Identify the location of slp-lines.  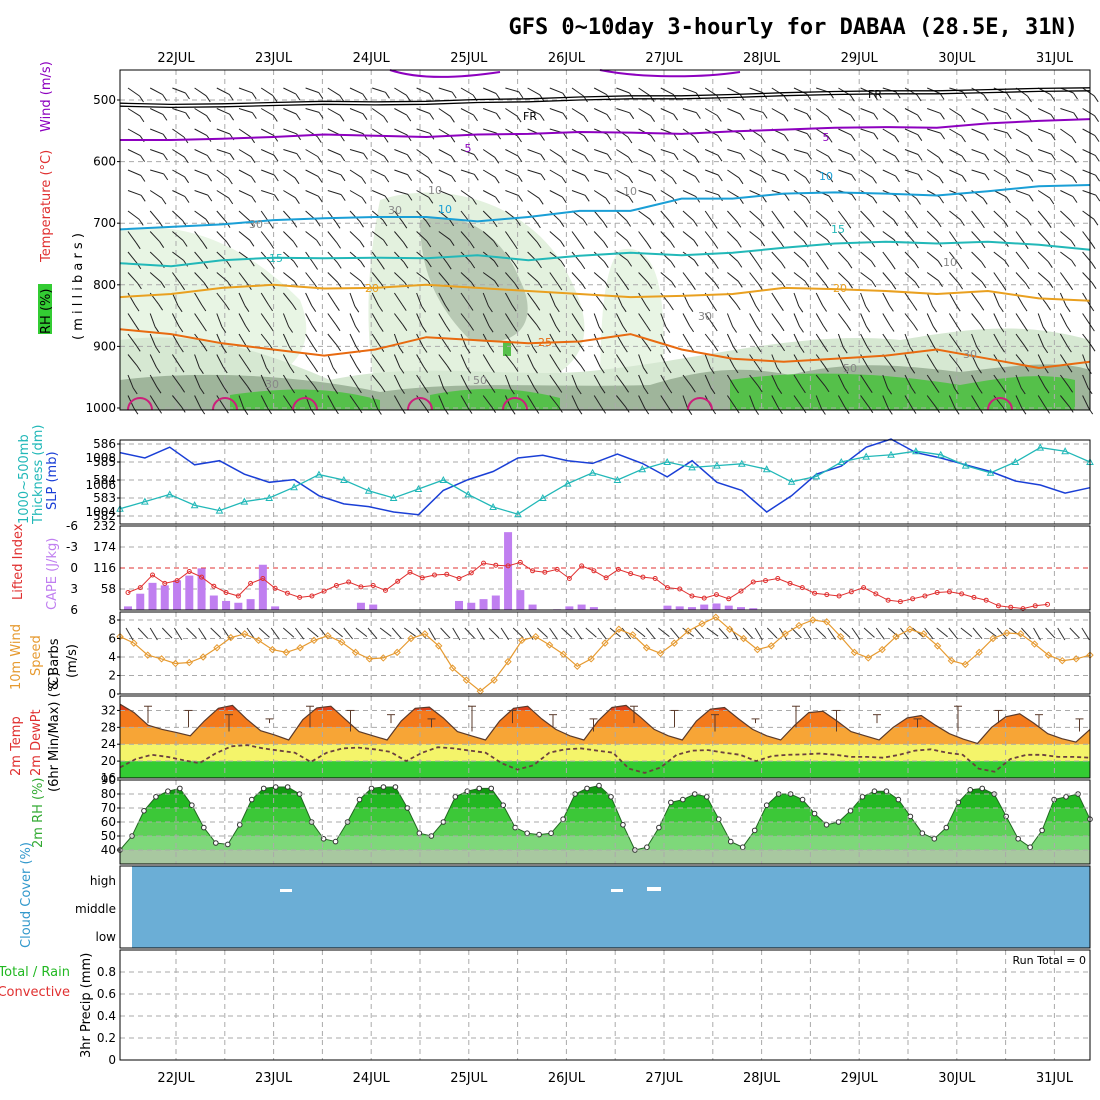
(605, 478).